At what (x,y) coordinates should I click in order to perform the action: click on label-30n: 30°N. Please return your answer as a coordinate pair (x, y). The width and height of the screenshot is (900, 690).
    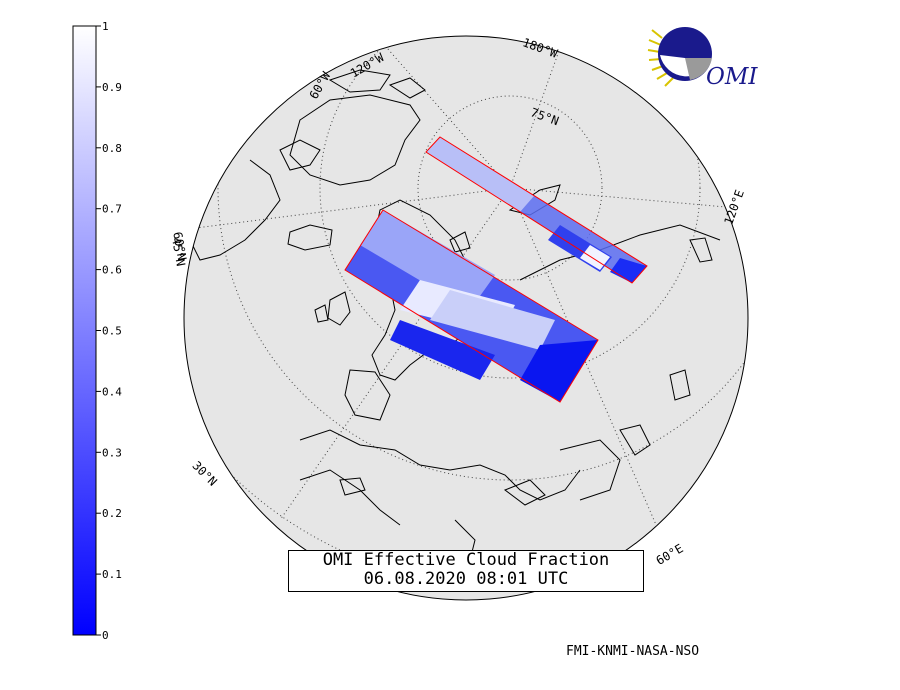
    Looking at the image, I should click on (204, 473).